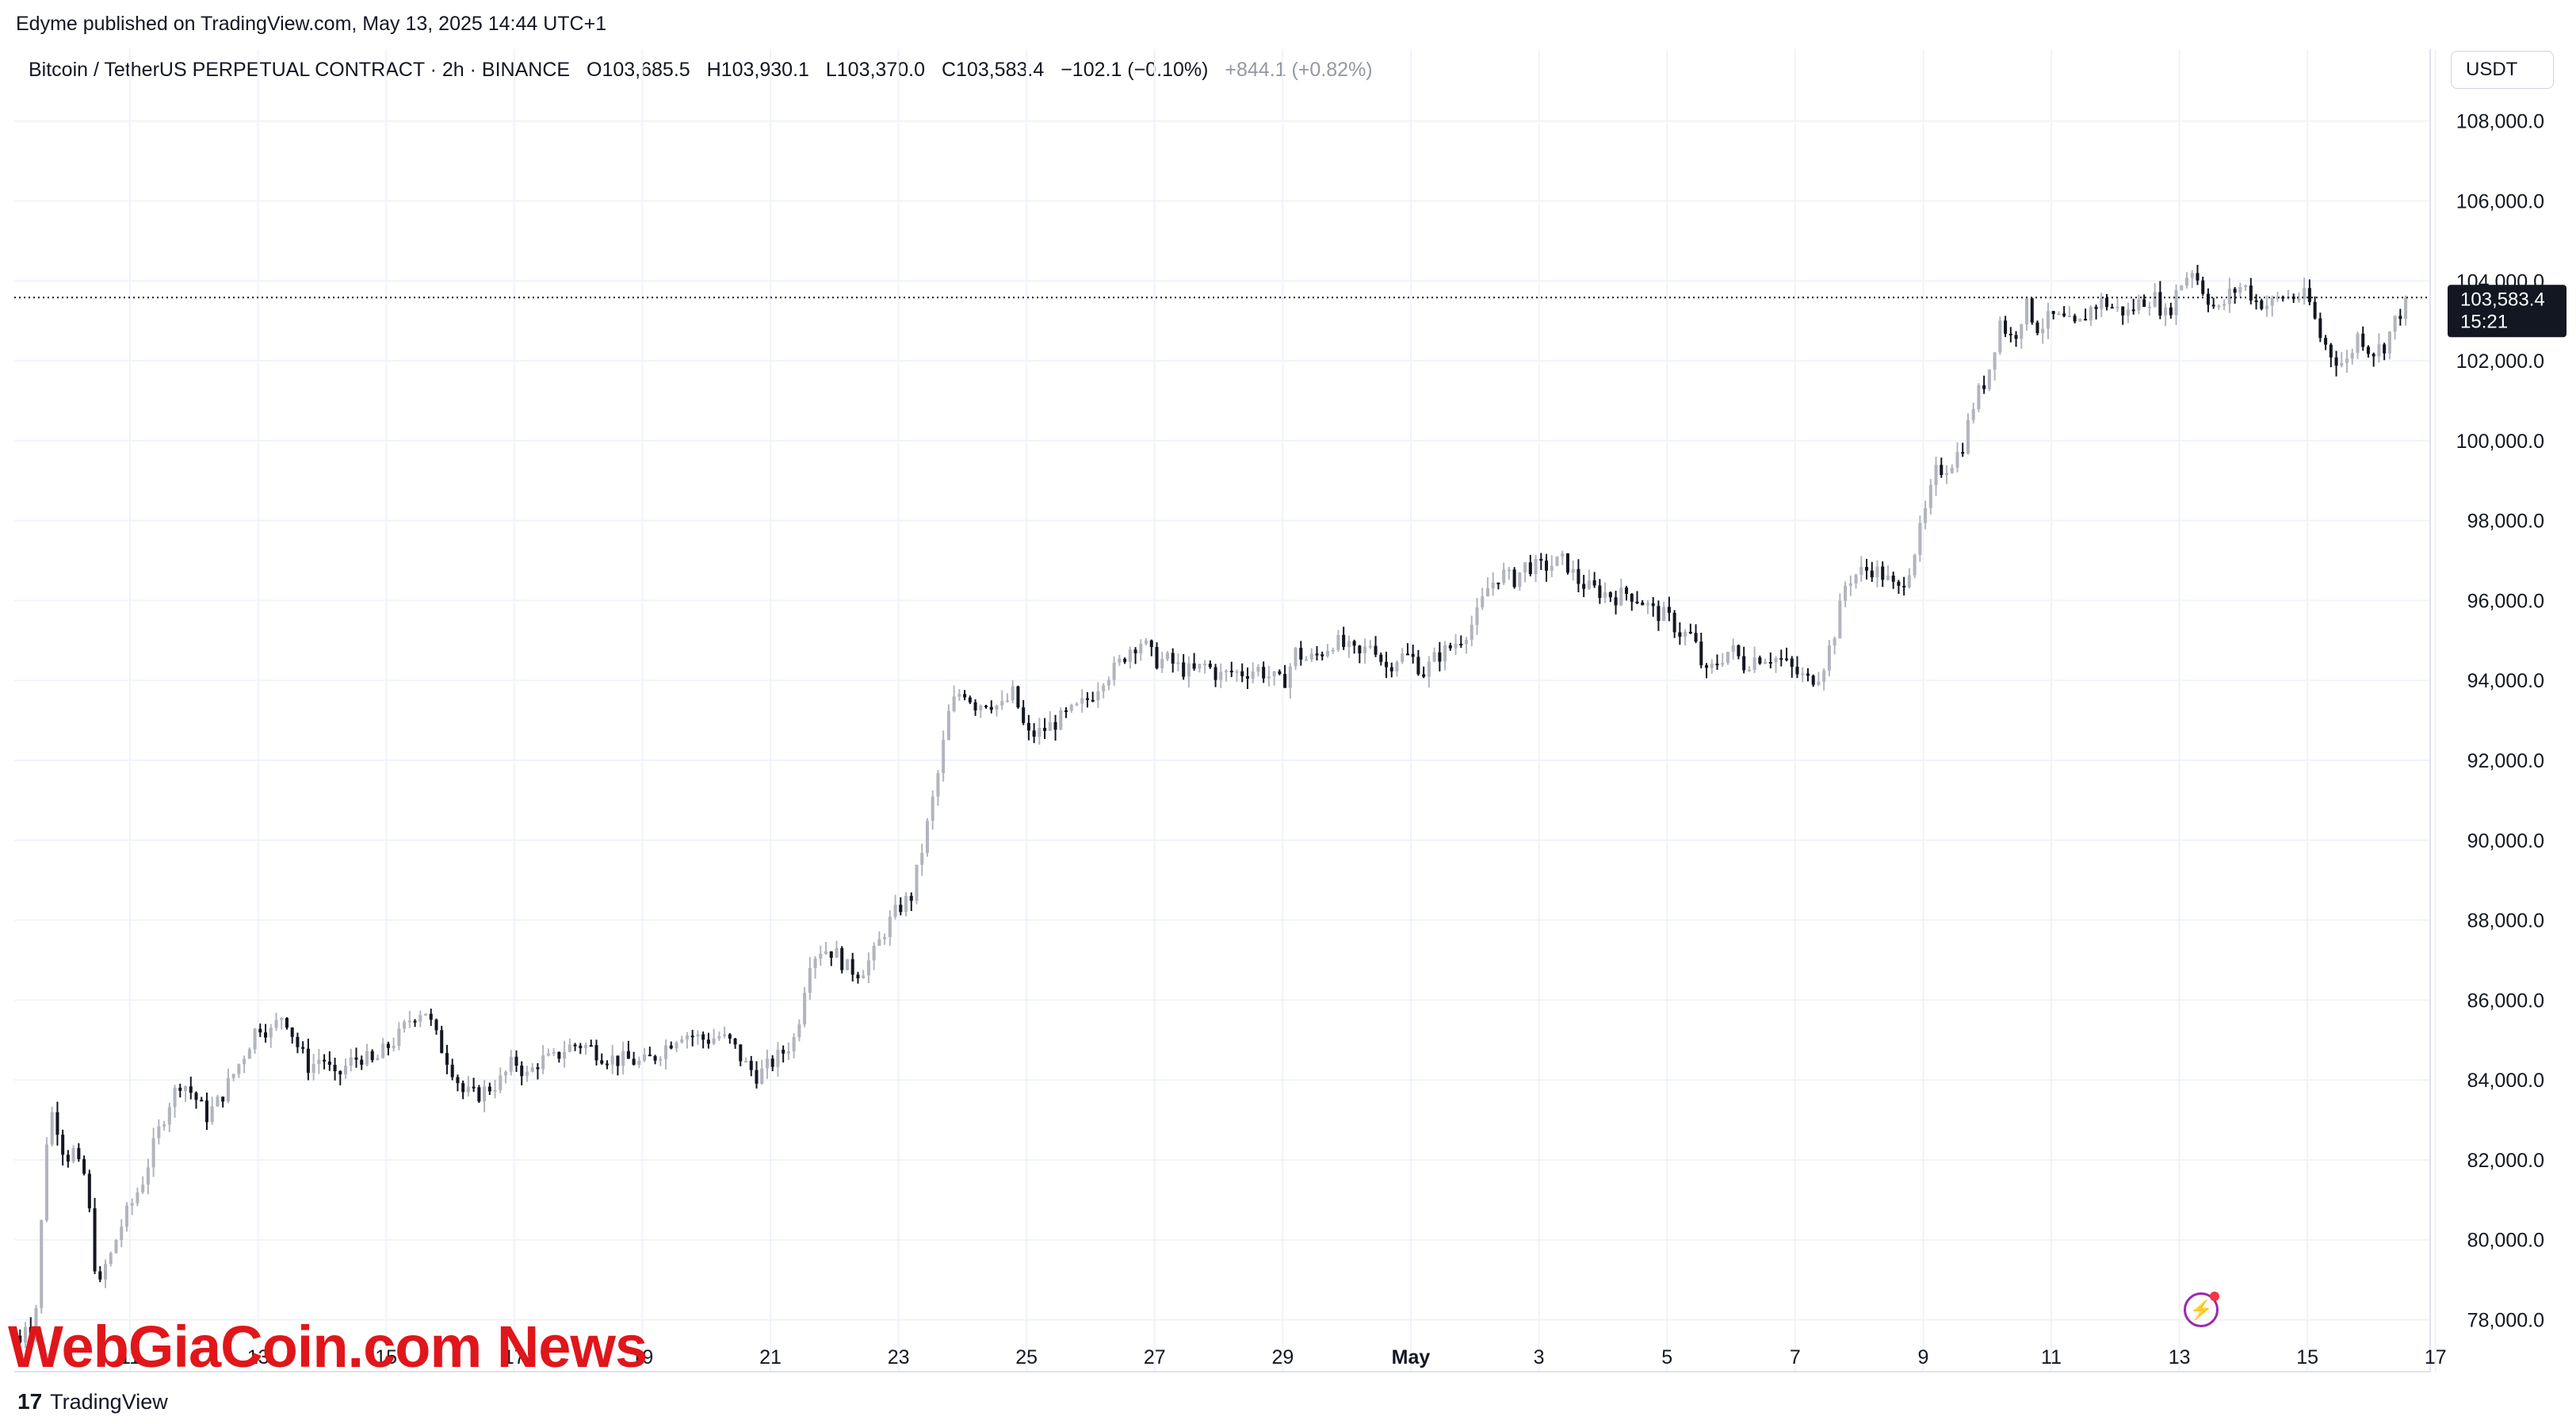  What do you see at coordinates (92, 1401) in the screenshot?
I see `tradingview-footer: 17 TradingView` at bounding box center [92, 1401].